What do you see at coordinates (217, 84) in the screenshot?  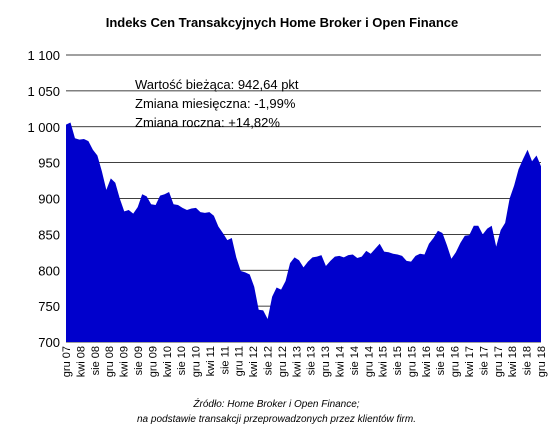 I see `annotation-line: Wartość bieżąca: 942,64 pkt` at bounding box center [217, 84].